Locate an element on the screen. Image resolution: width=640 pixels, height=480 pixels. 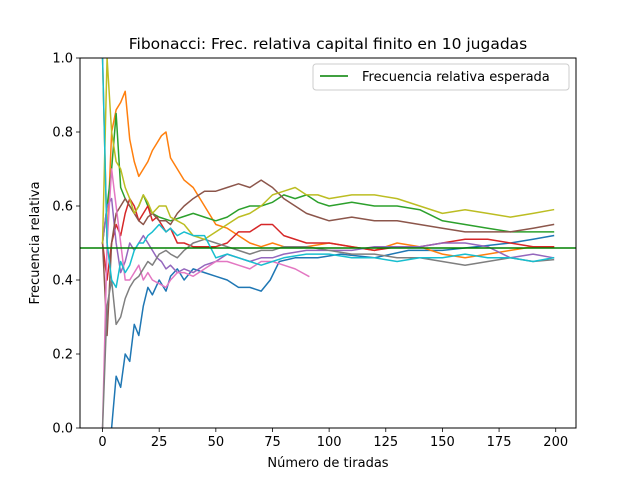
x-tick-label: 50 is located at coordinates (216, 442).